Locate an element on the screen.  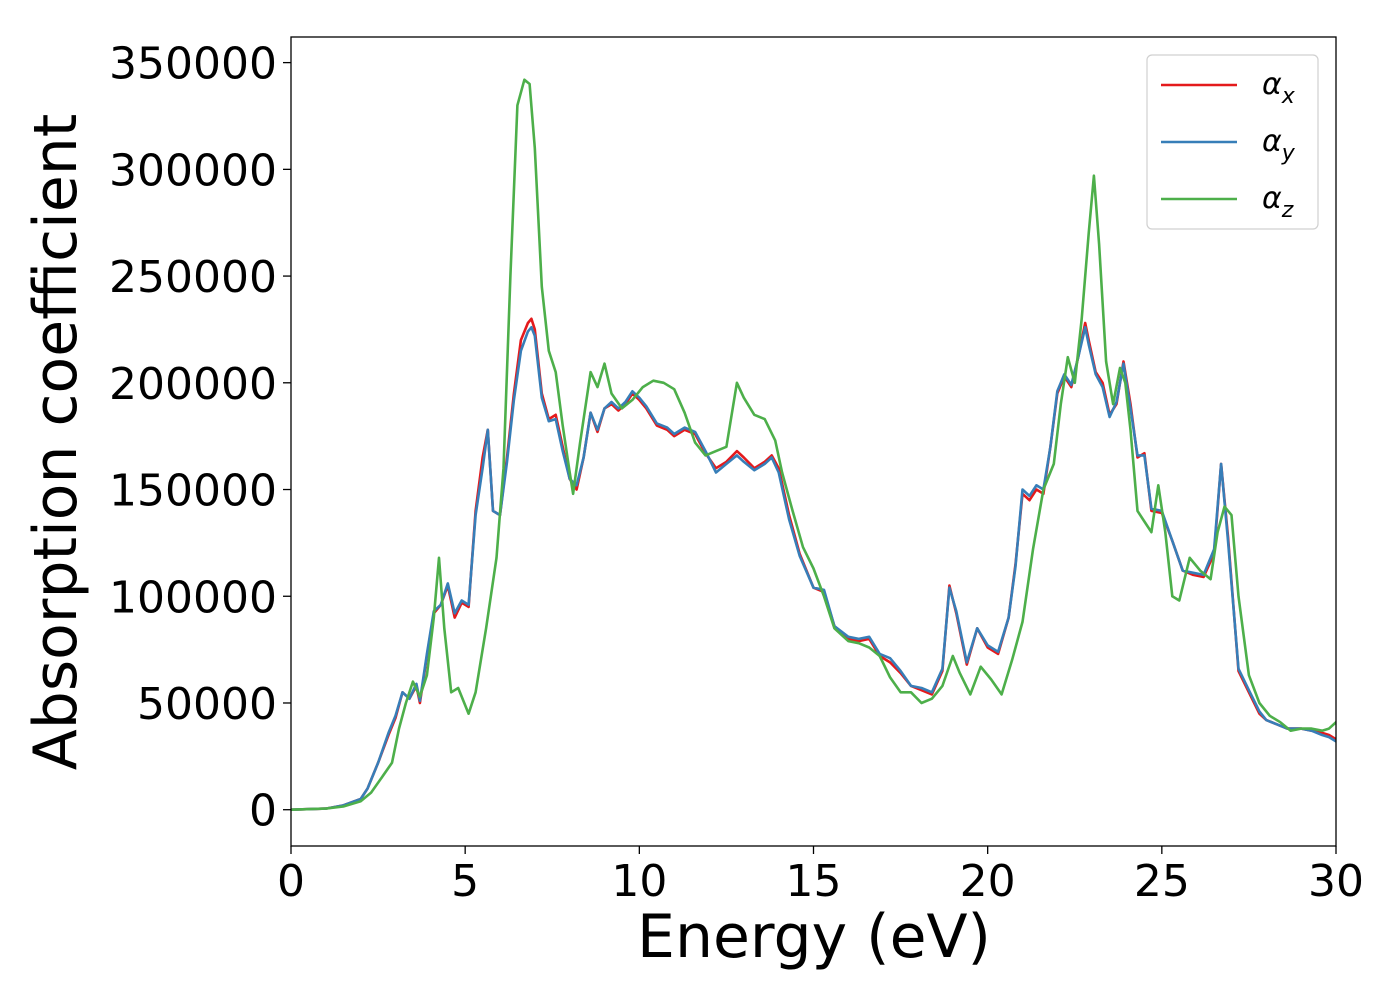
legend-label-z: αz is located at coordinates (1278, 202).